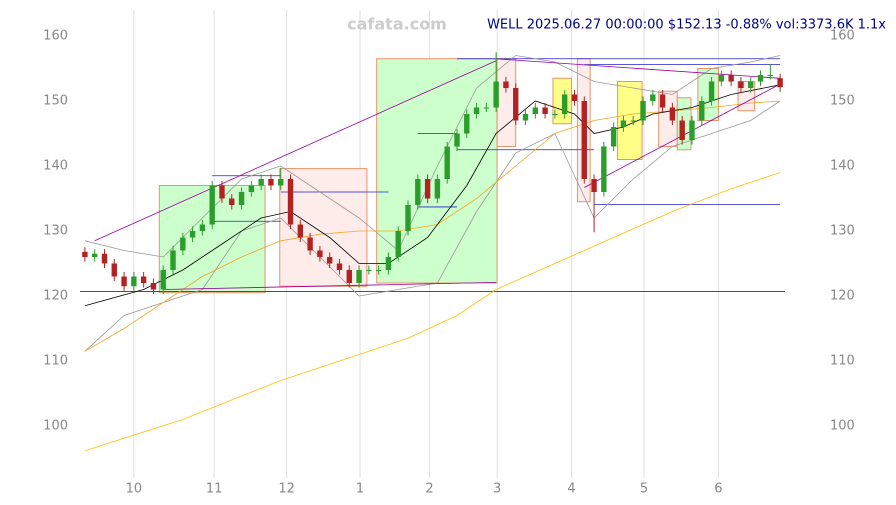 This screenshot has height=505, width=896. What do you see at coordinates (55, 361) in the screenshot?
I see `y-tick-label: 110` at bounding box center [55, 361].